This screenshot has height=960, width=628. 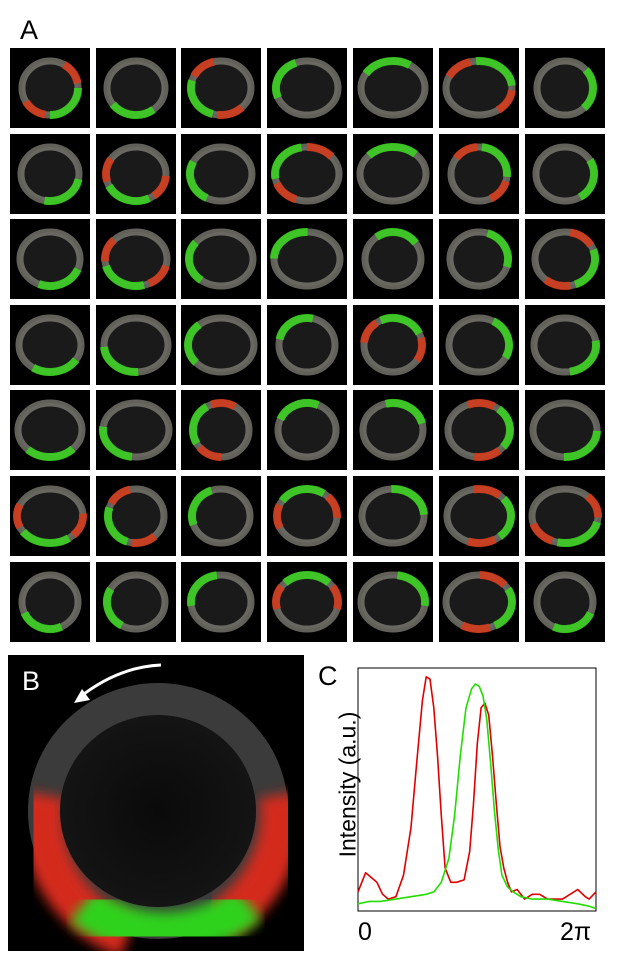 I want to click on x-tick-2pi: 2π, so click(x=576, y=932).